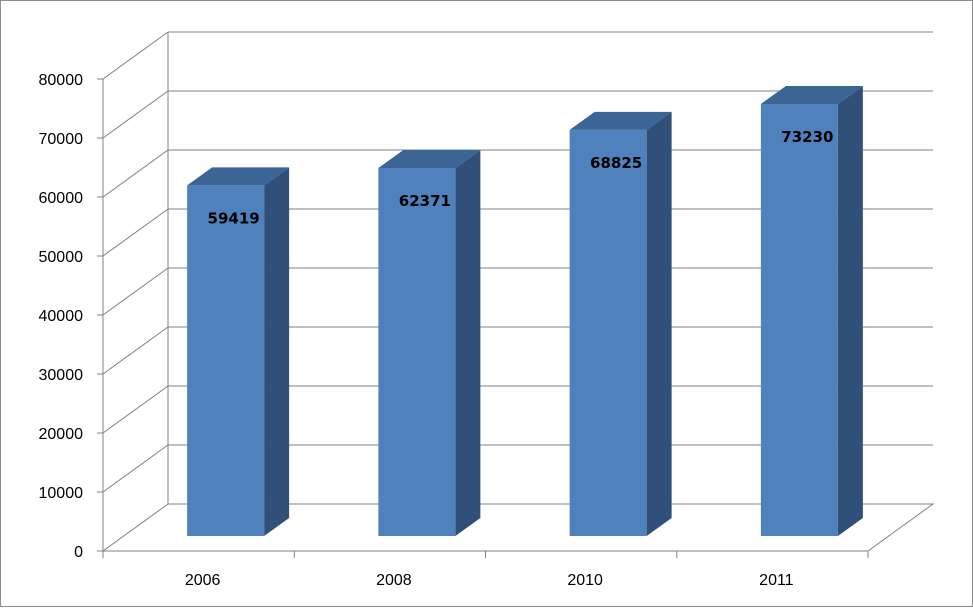  I want to click on x-tick-label: 2010, so click(585, 580).